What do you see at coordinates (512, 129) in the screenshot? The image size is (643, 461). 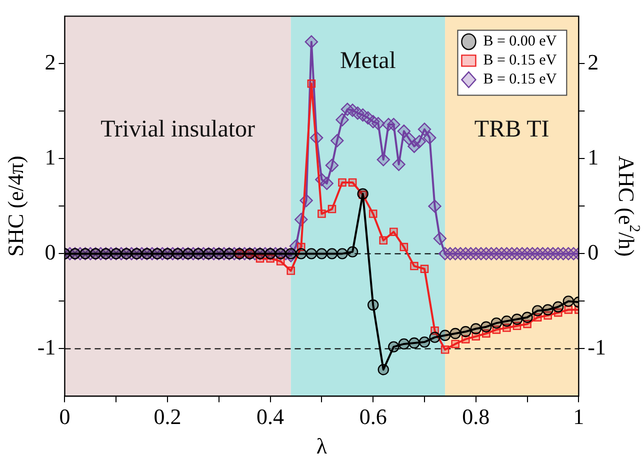 I see `band-label: TRB TI` at bounding box center [512, 129].